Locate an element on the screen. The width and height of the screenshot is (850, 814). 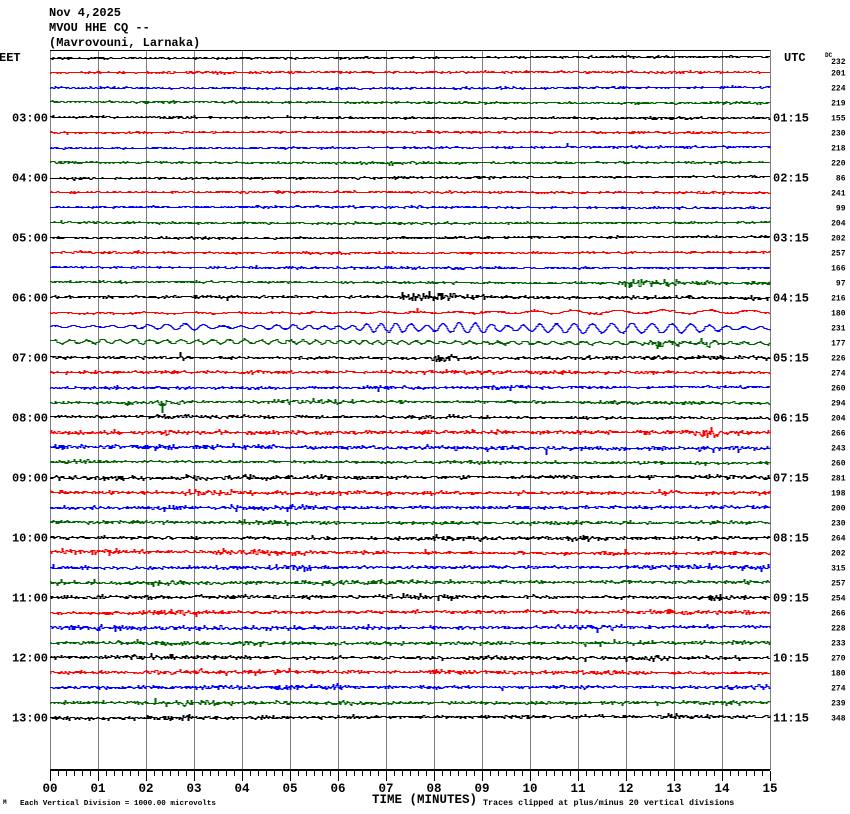
svg-text: 10 is located at coordinates (529, 789).